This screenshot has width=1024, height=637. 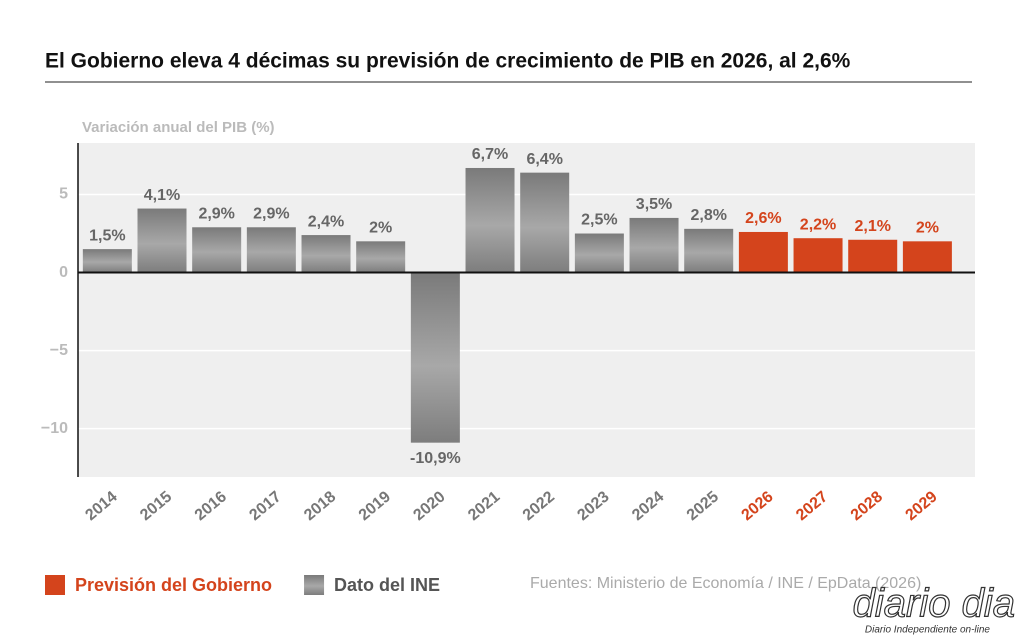 I want to click on x-tick-label: 2017, so click(x=265, y=506).